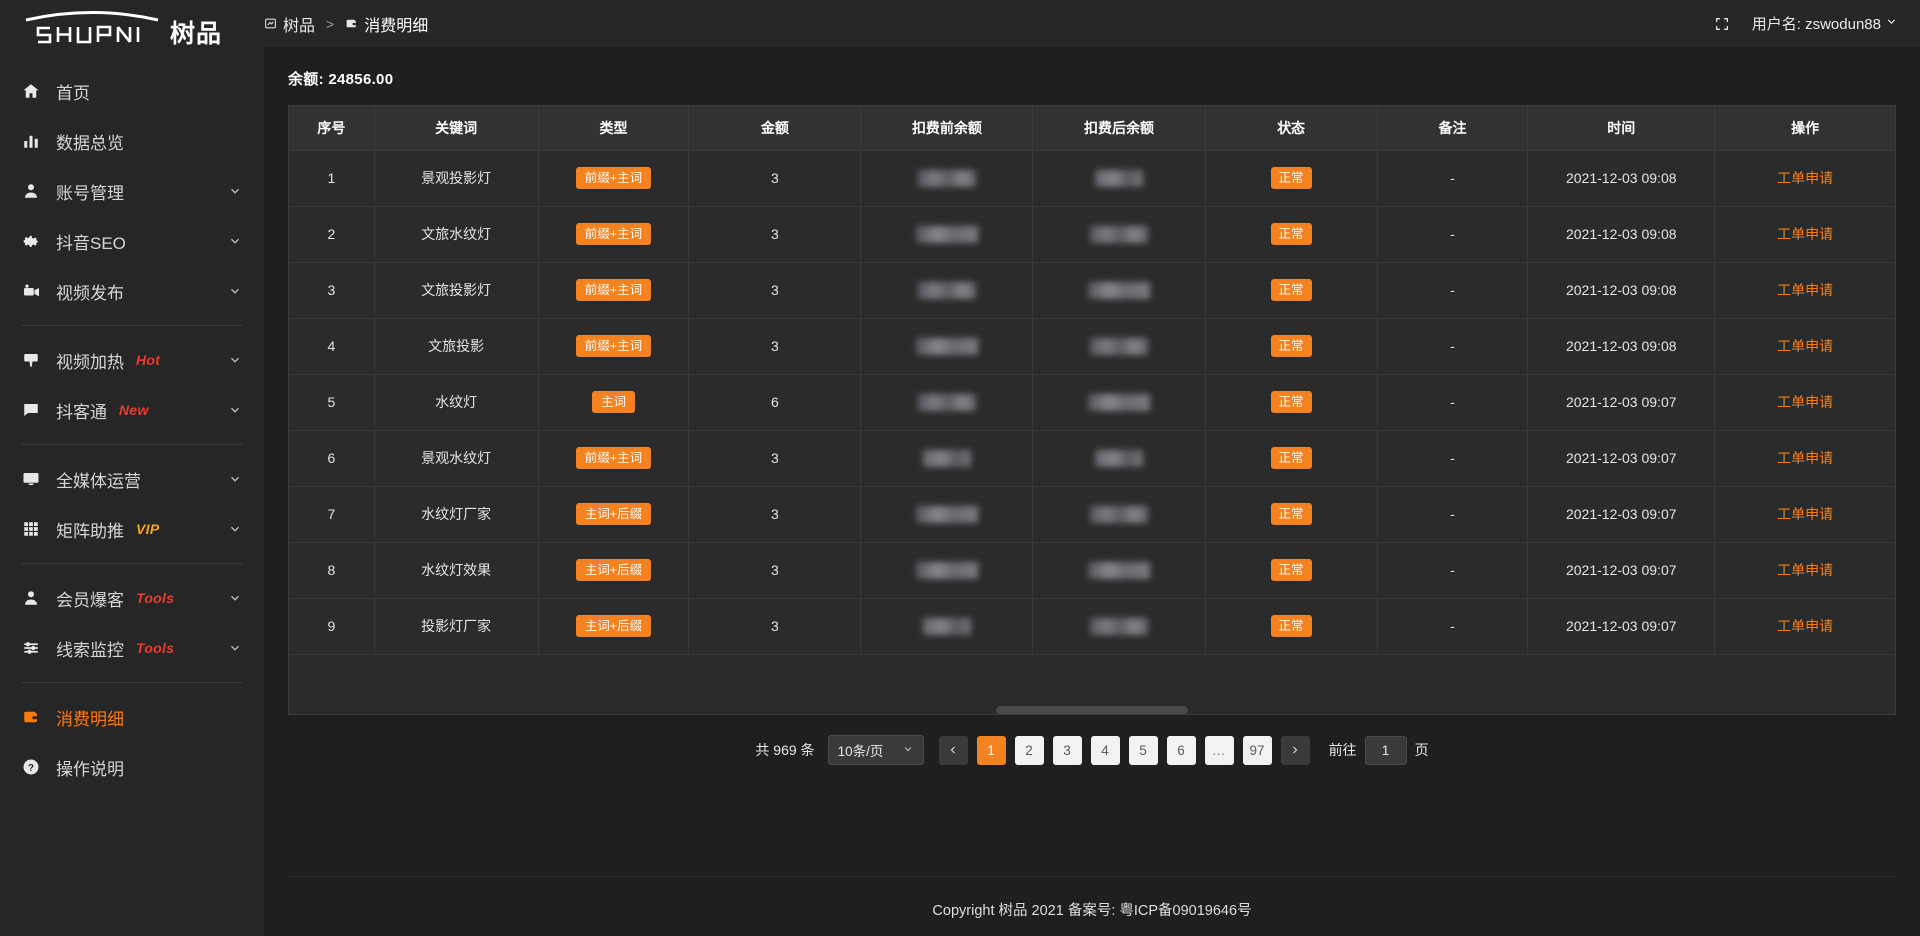 The height and width of the screenshot is (936, 1920). I want to click on next-page-button, so click(1295, 750).